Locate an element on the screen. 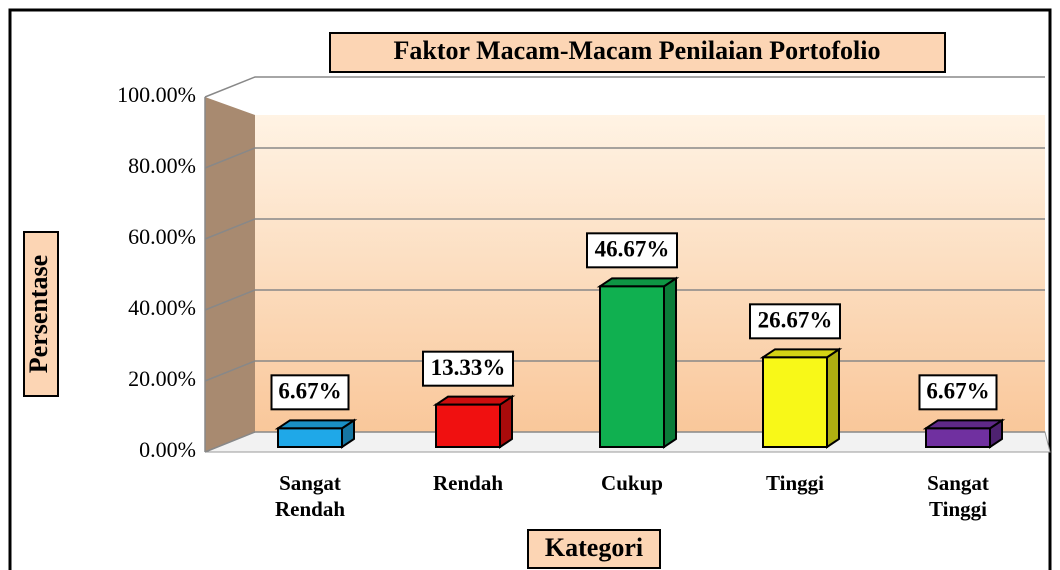 The width and height of the screenshot is (1060, 570). x-axis-label: Kategori is located at coordinates (594, 547).